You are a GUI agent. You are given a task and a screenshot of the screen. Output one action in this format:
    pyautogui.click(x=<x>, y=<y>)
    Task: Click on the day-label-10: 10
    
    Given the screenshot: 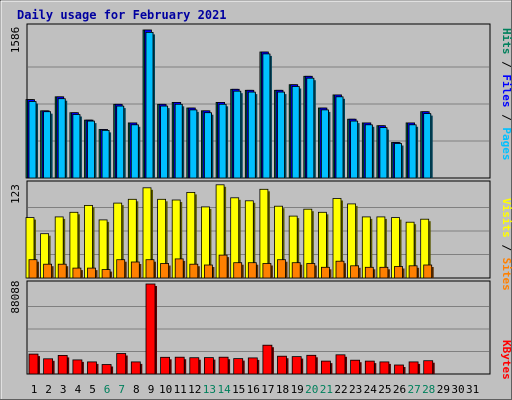 What is the action you would take?
    pyautogui.click(x=165, y=389)
    